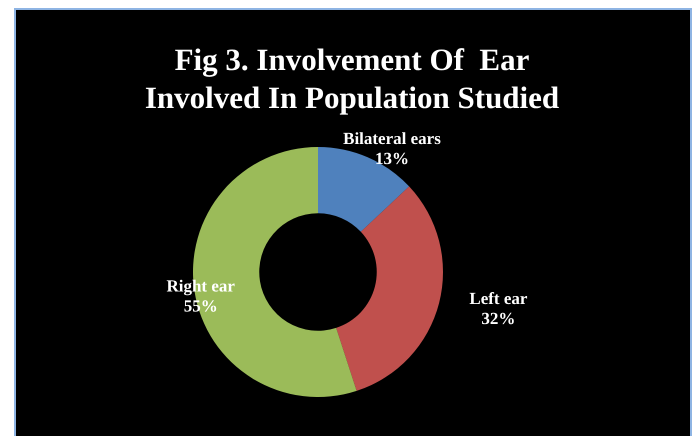 The width and height of the screenshot is (699, 436). Describe the element at coordinates (498, 298) in the screenshot. I see `slice-label: Left ear` at that location.